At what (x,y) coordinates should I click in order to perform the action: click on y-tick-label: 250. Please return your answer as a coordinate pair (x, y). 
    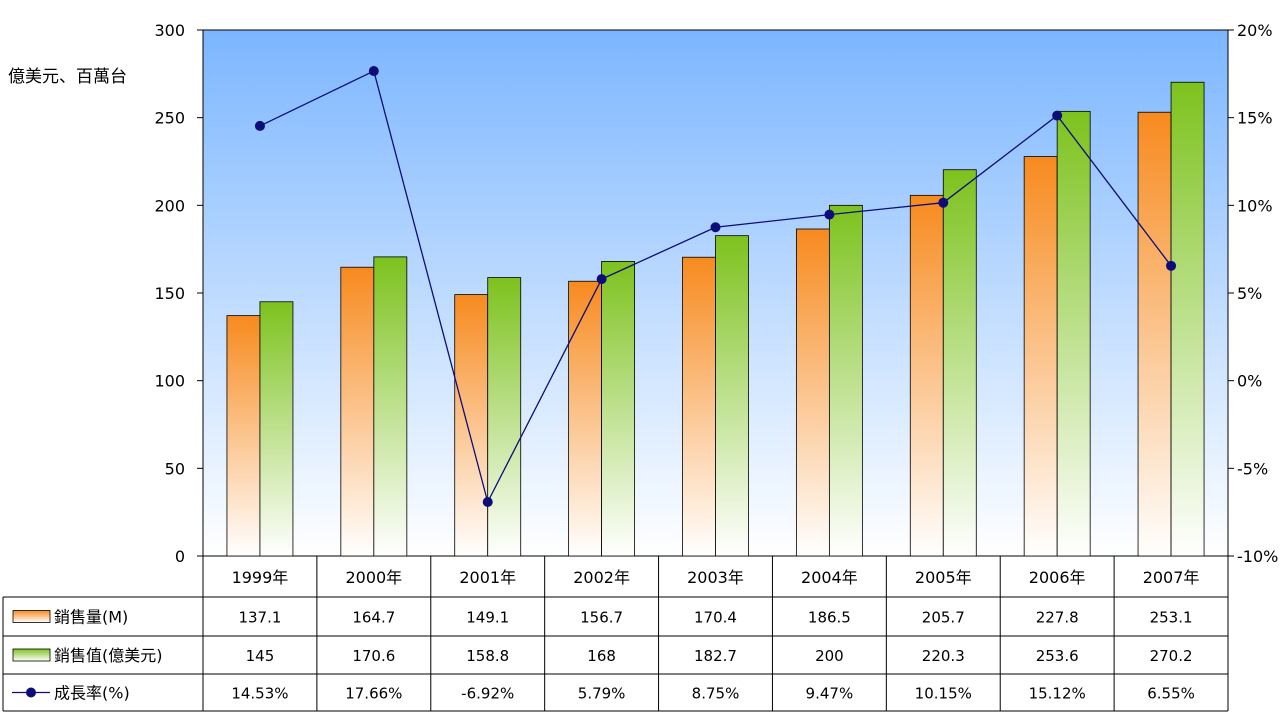
    Looking at the image, I should click on (169, 118).